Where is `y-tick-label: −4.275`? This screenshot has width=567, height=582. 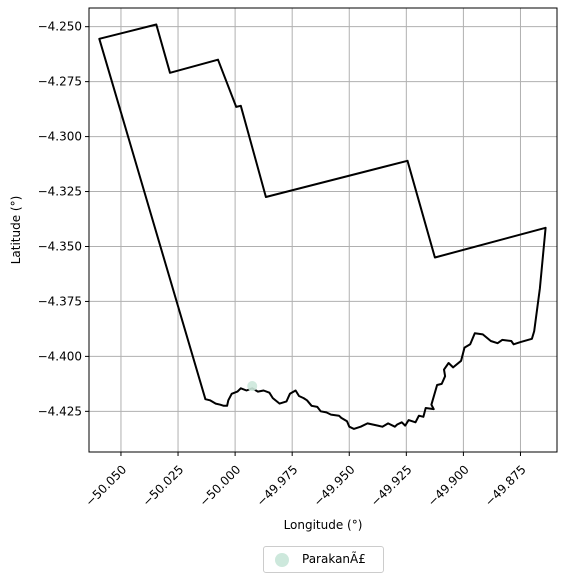
y-tick-label: −4.275 is located at coordinates (60, 82).